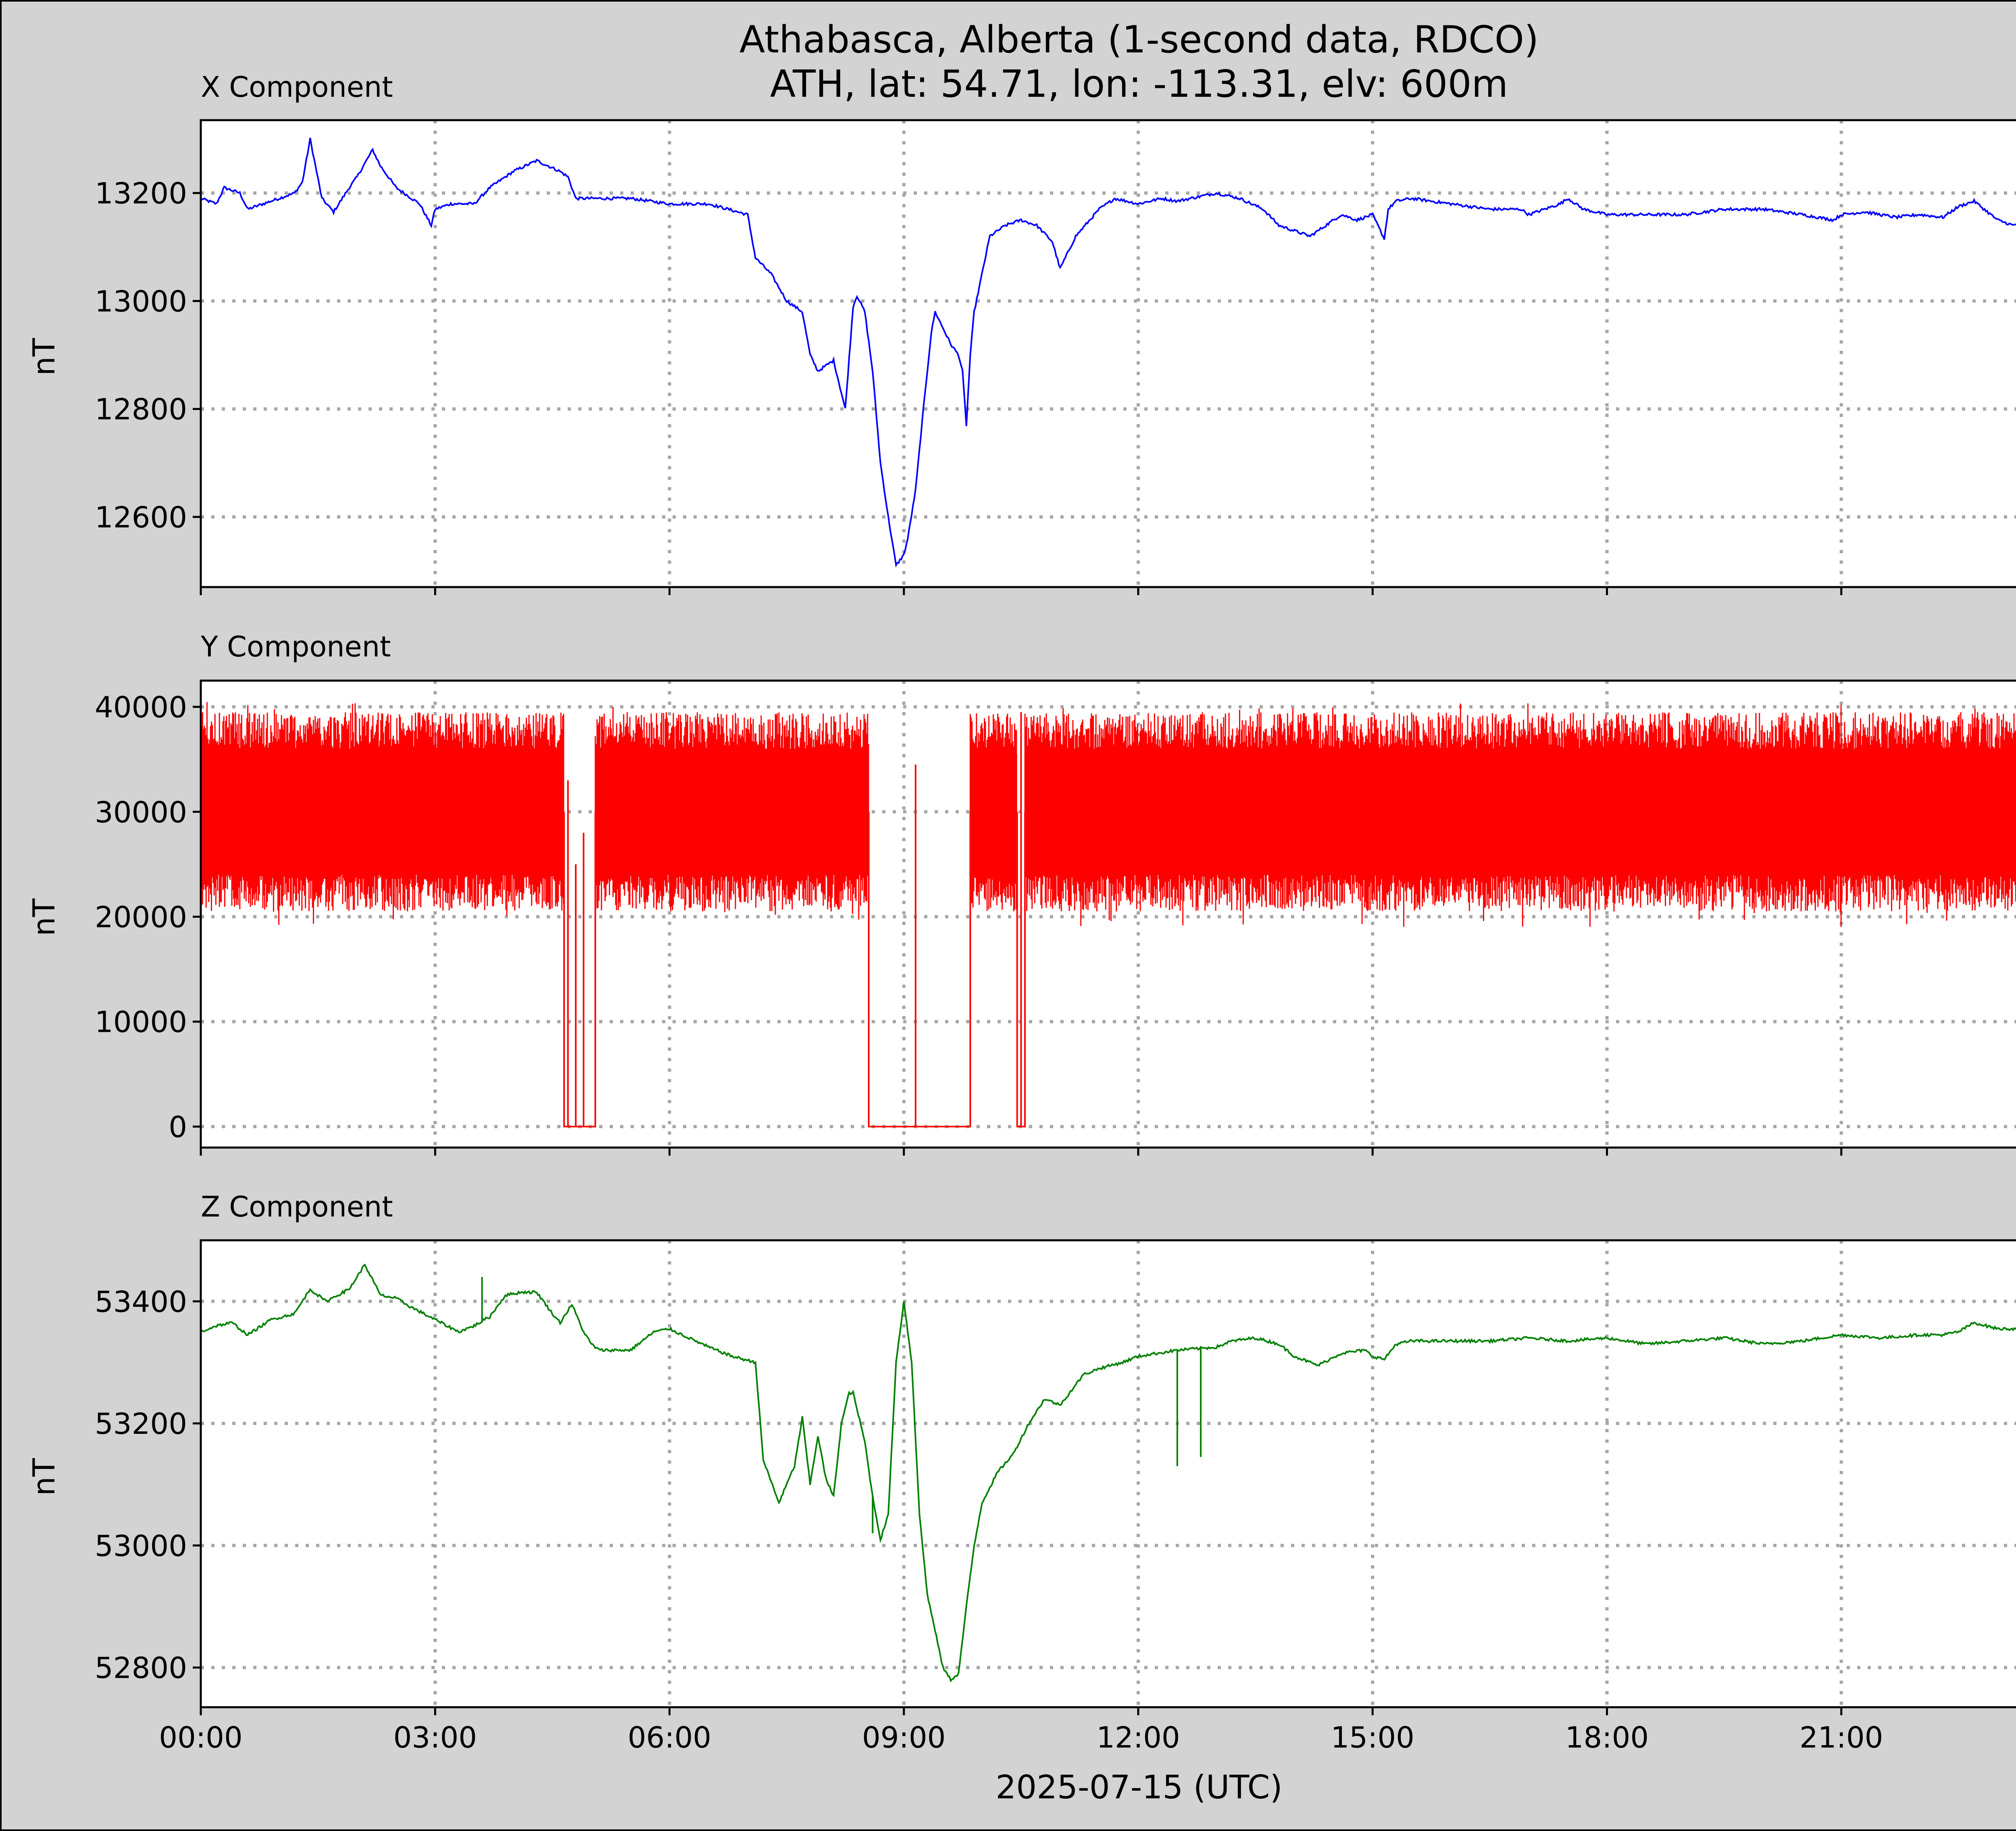 The image size is (2016, 1831). Describe the element at coordinates (1139, 39) in the screenshot. I see `figure-title-line1: Athabasca, Alberta (1-second data, RDCO)` at that location.